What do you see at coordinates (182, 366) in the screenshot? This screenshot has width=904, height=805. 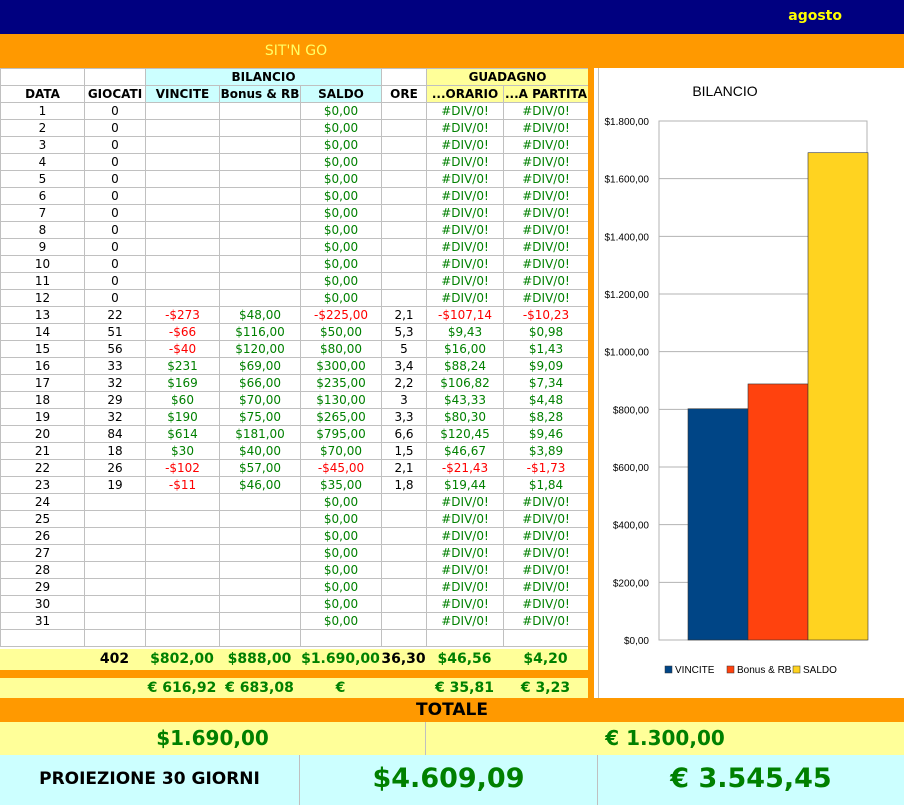 I see `cell-vincite: $231` at bounding box center [182, 366].